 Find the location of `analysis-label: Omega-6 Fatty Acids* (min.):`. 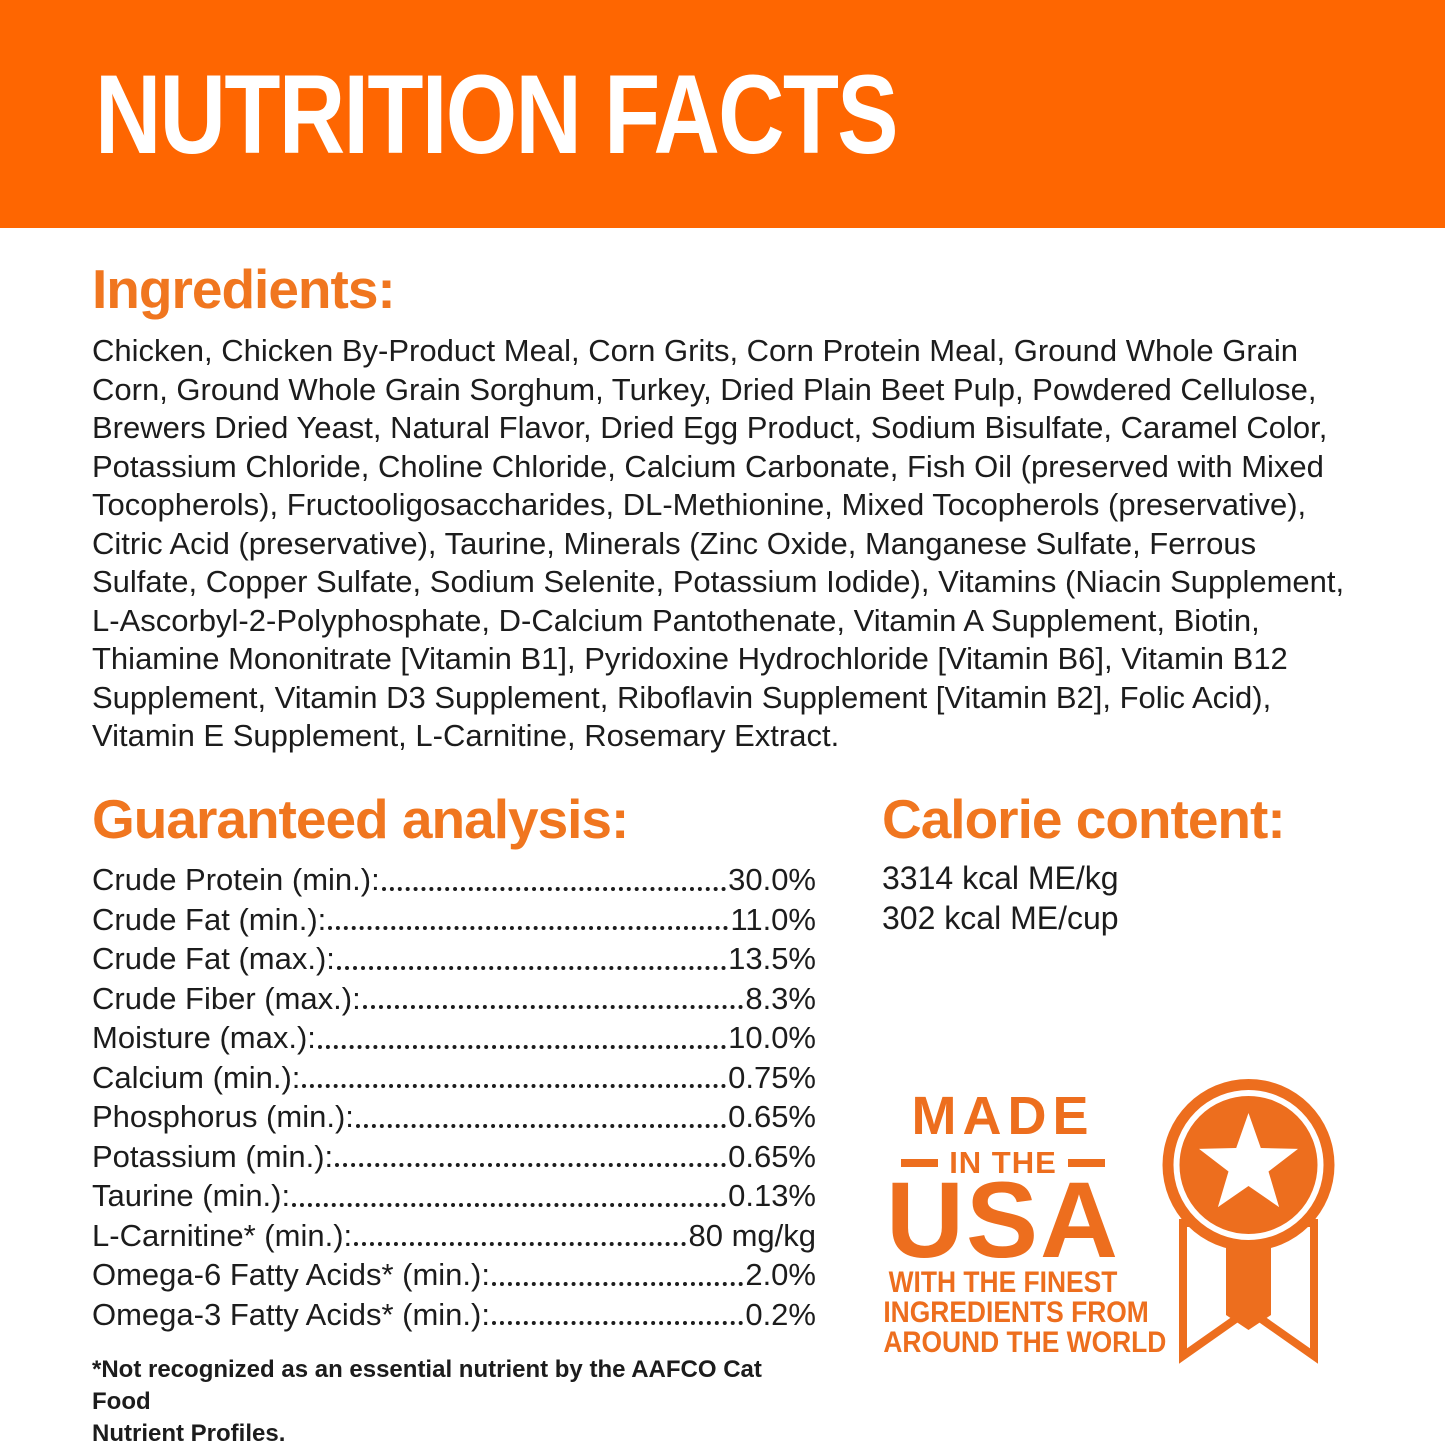

analysis-label: Omega-6 Fatty Acids* (min.): is located at coordinates (291, 1274).